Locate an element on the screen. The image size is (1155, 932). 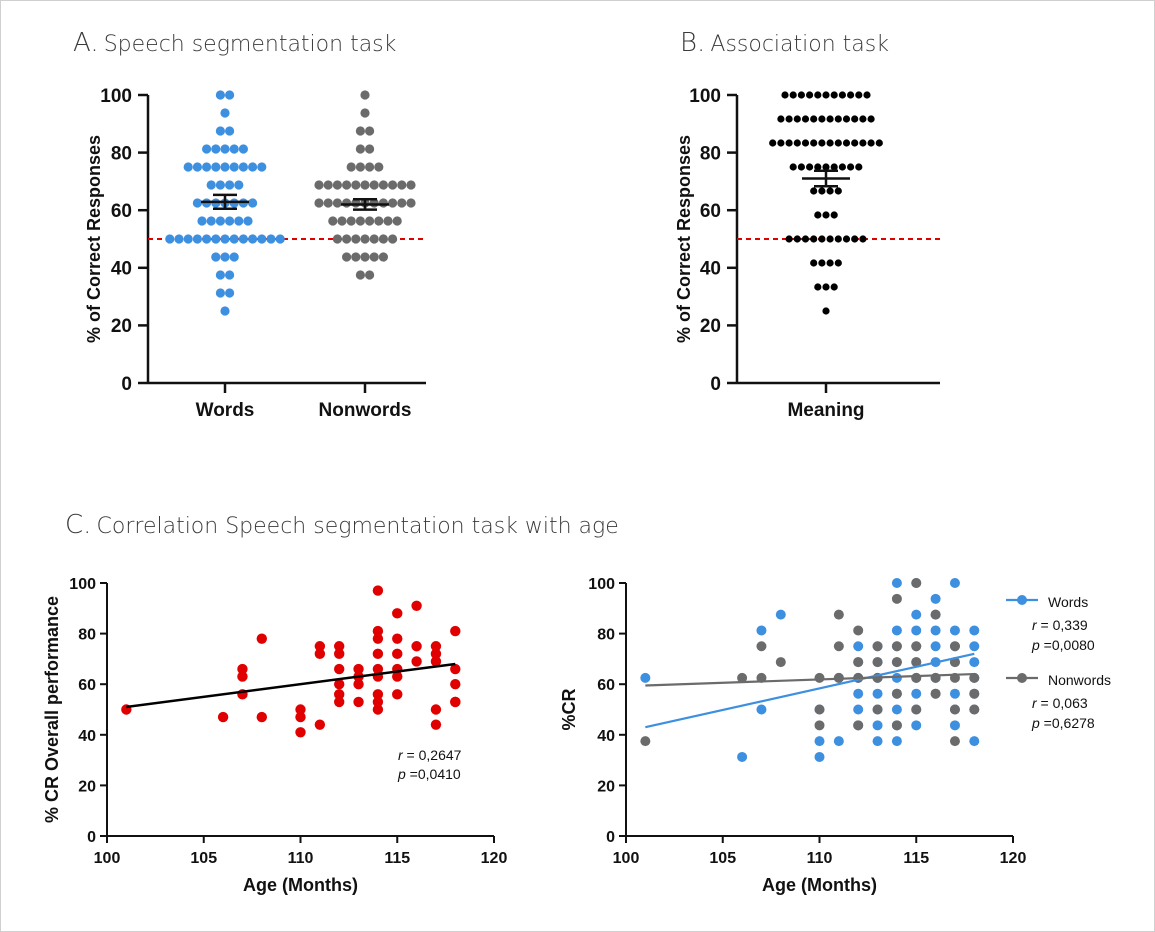
panel-c2-x-axis-label: Age (Months) is located at coordinates (819, 885).